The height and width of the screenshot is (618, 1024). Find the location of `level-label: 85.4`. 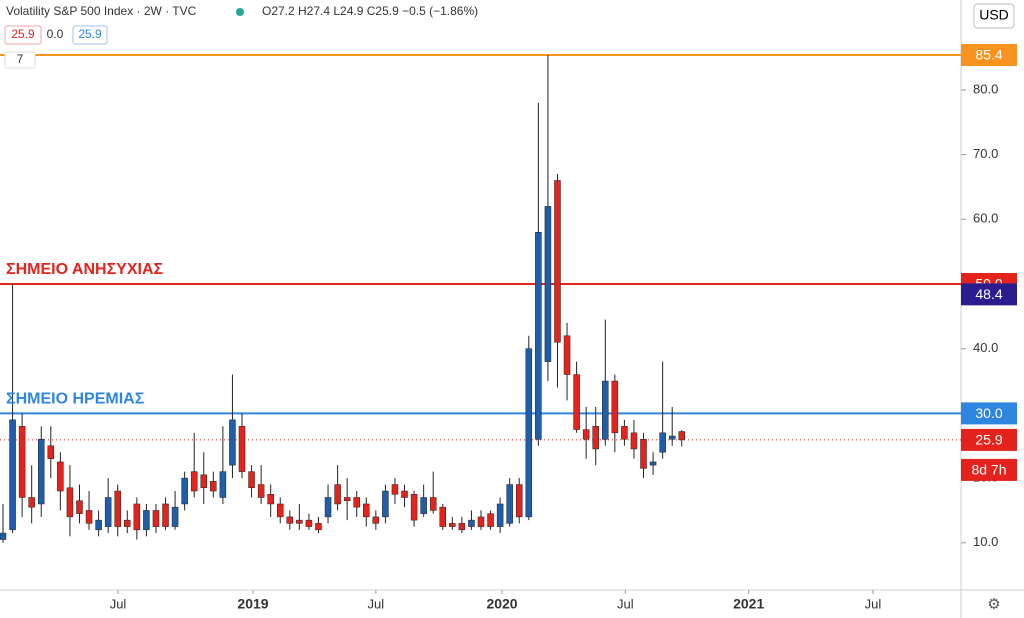

level-label: 85.4 is located at coordinates (988, 55).